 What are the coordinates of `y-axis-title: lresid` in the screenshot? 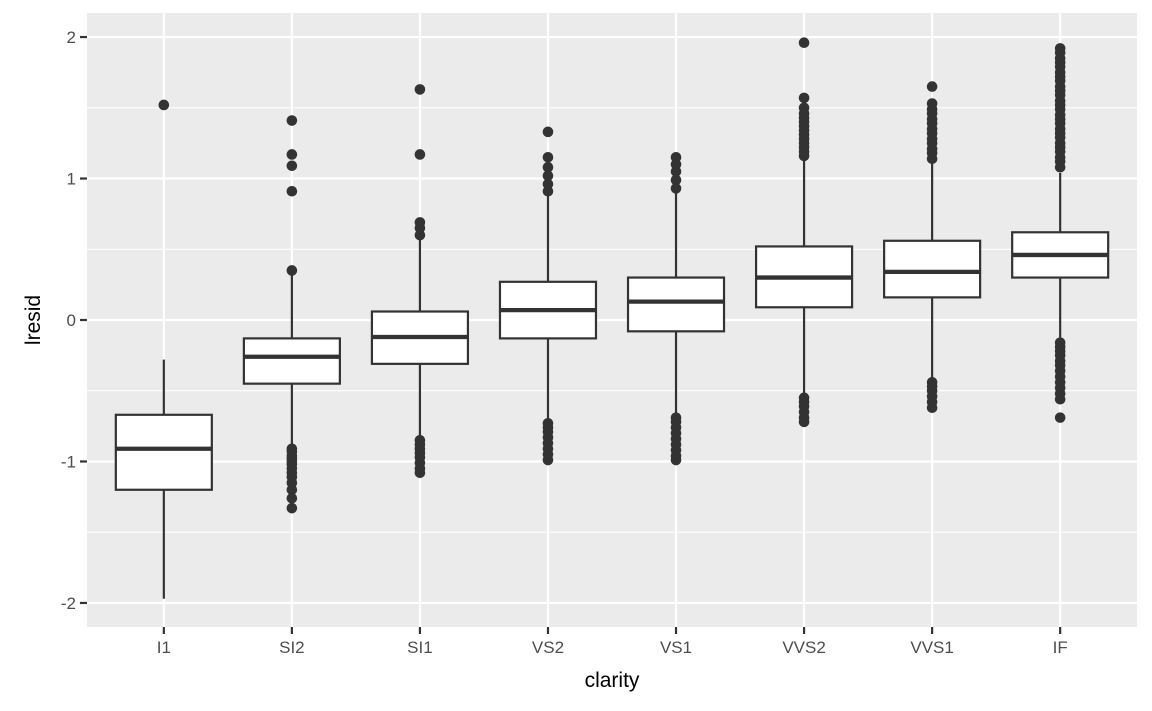 It's located at (33, 320).